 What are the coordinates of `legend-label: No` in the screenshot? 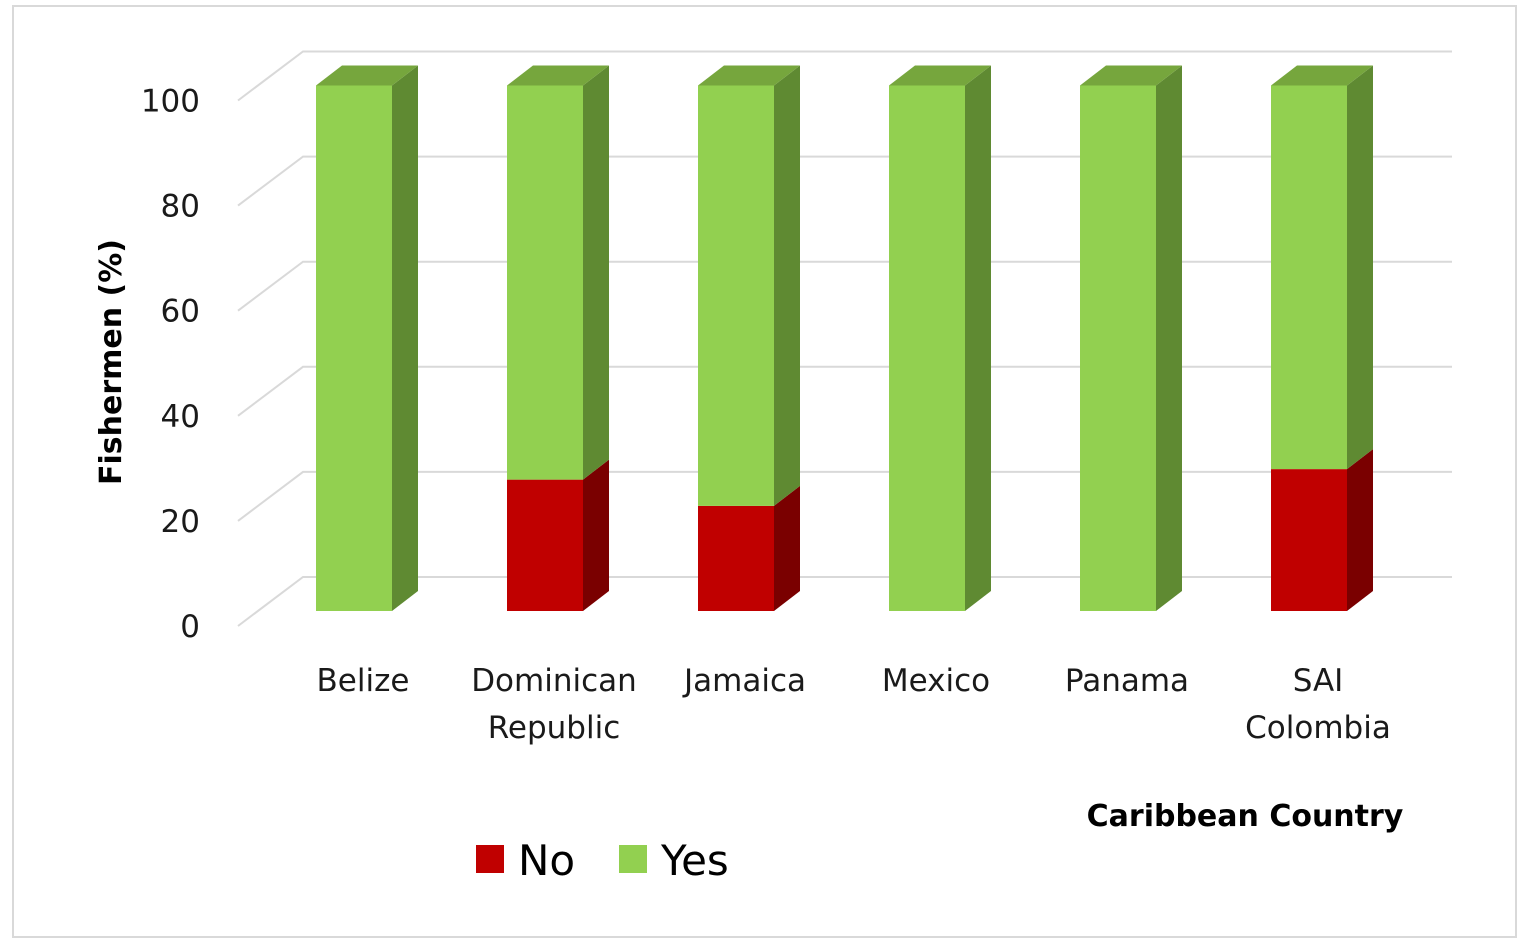 It's located at (546, 860).